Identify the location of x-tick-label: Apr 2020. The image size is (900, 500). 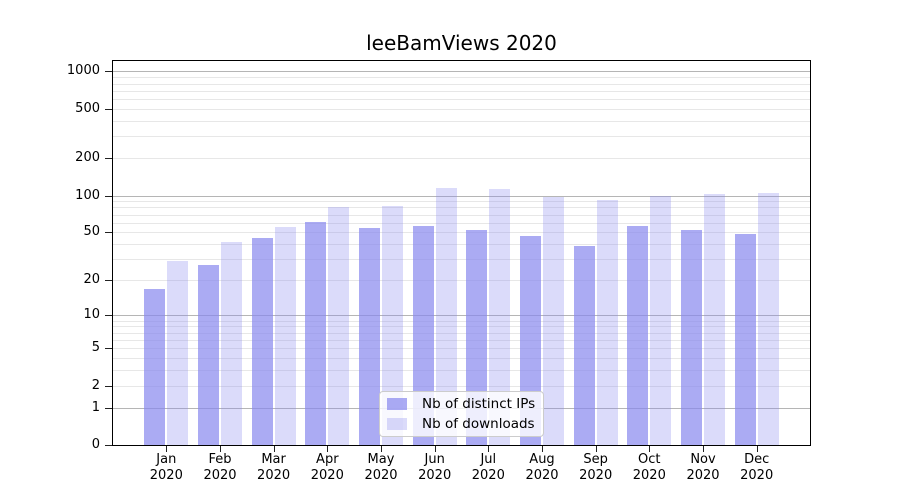
(327, 468).